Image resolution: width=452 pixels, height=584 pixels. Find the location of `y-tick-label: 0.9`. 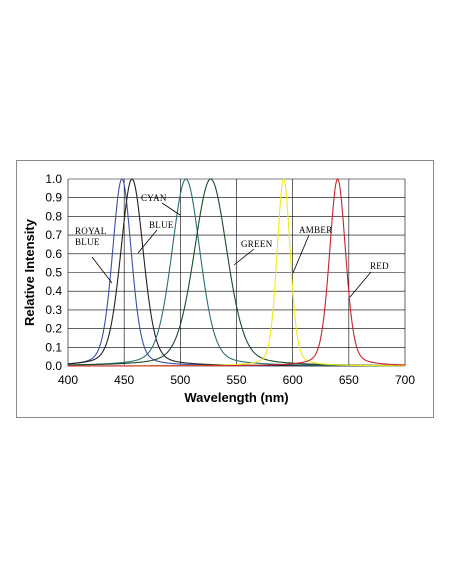

y-tick-label: 0.9 is located at coordinates (53, 198).